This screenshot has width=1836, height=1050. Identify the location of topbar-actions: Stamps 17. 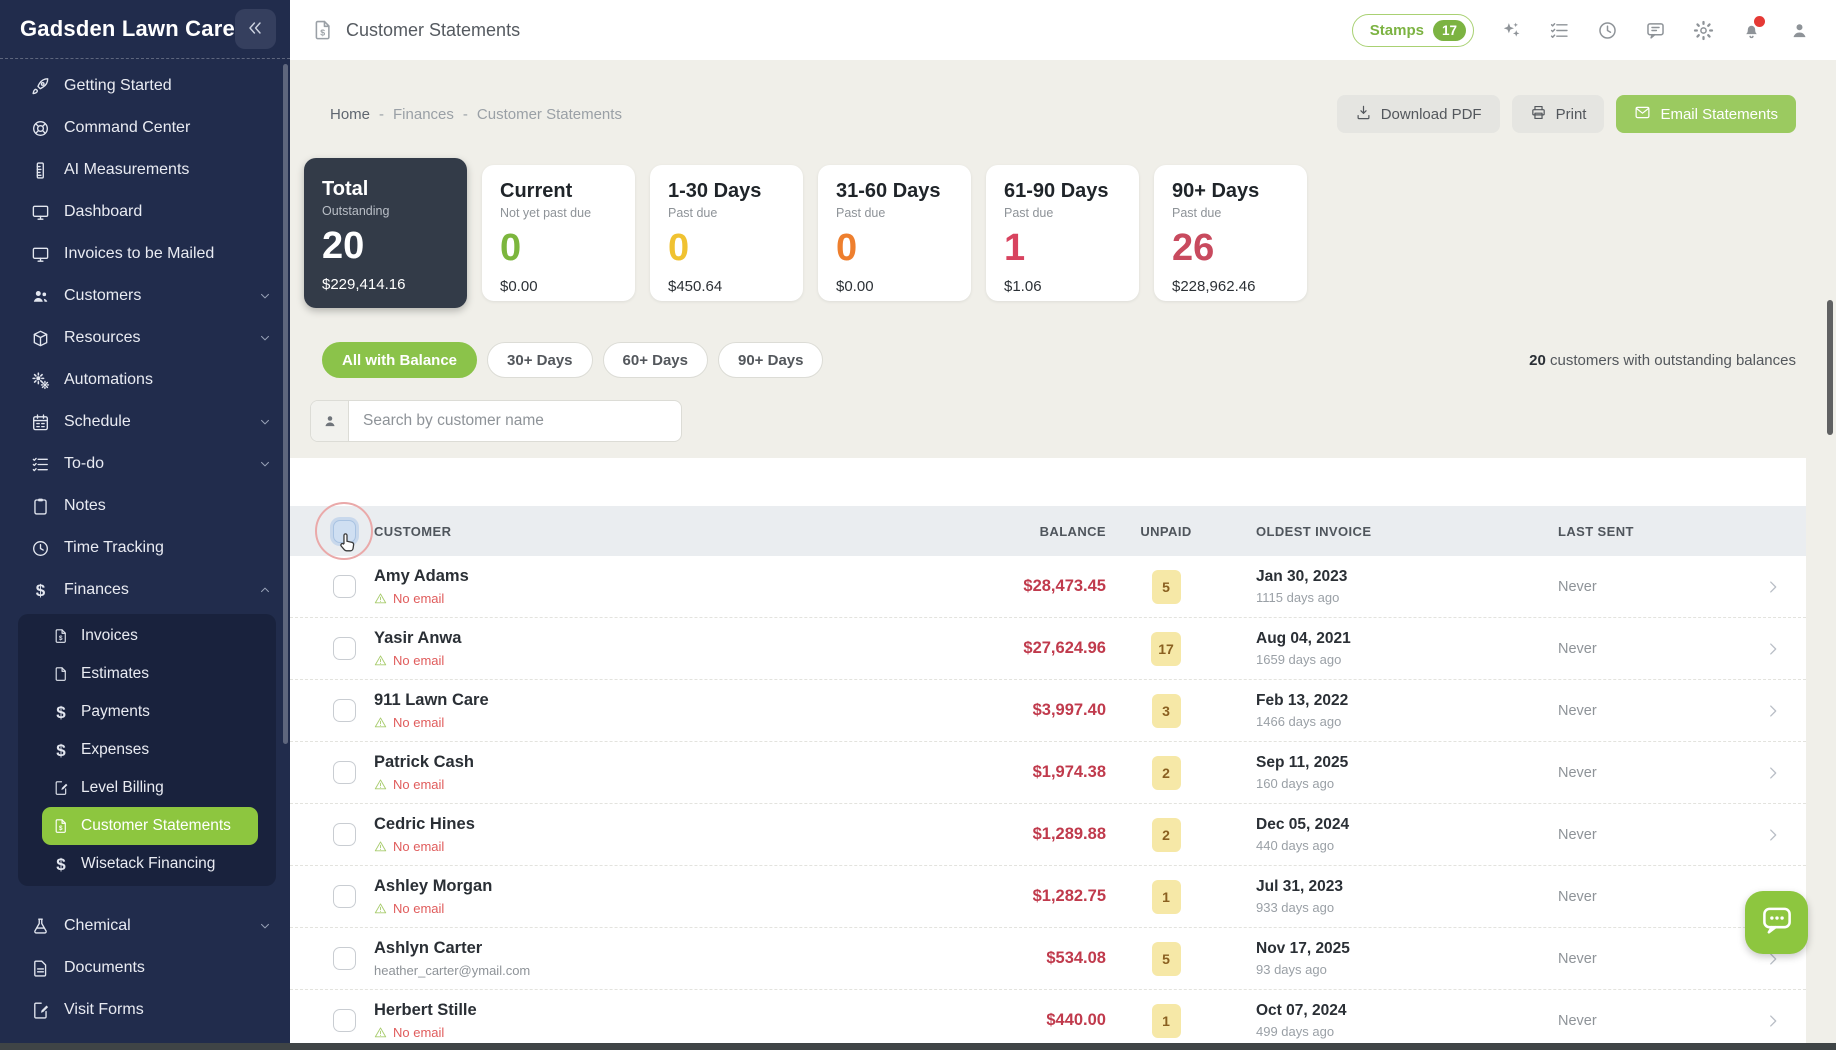
(1580, 30).